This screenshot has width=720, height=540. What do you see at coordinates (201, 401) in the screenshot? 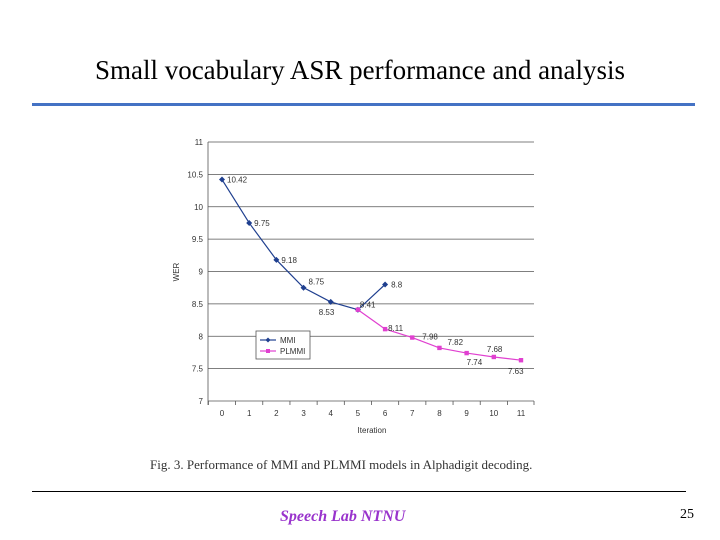
I see `y-tick-label: 7` at bounding box center [201, 401].